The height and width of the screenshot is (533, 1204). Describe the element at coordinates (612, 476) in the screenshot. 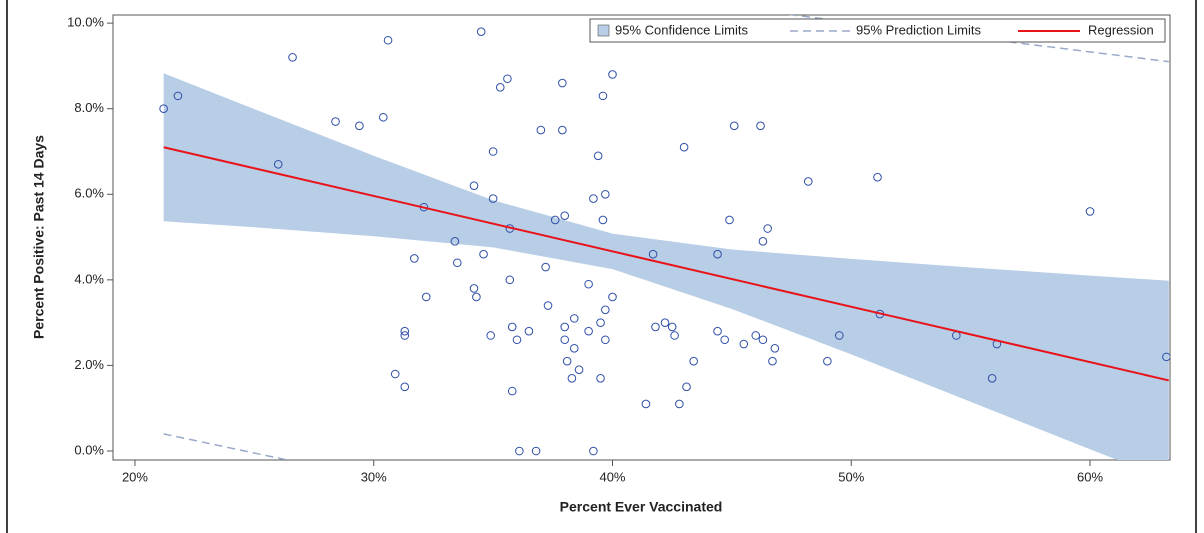

I see `x-tick-label: 40%` at that location.